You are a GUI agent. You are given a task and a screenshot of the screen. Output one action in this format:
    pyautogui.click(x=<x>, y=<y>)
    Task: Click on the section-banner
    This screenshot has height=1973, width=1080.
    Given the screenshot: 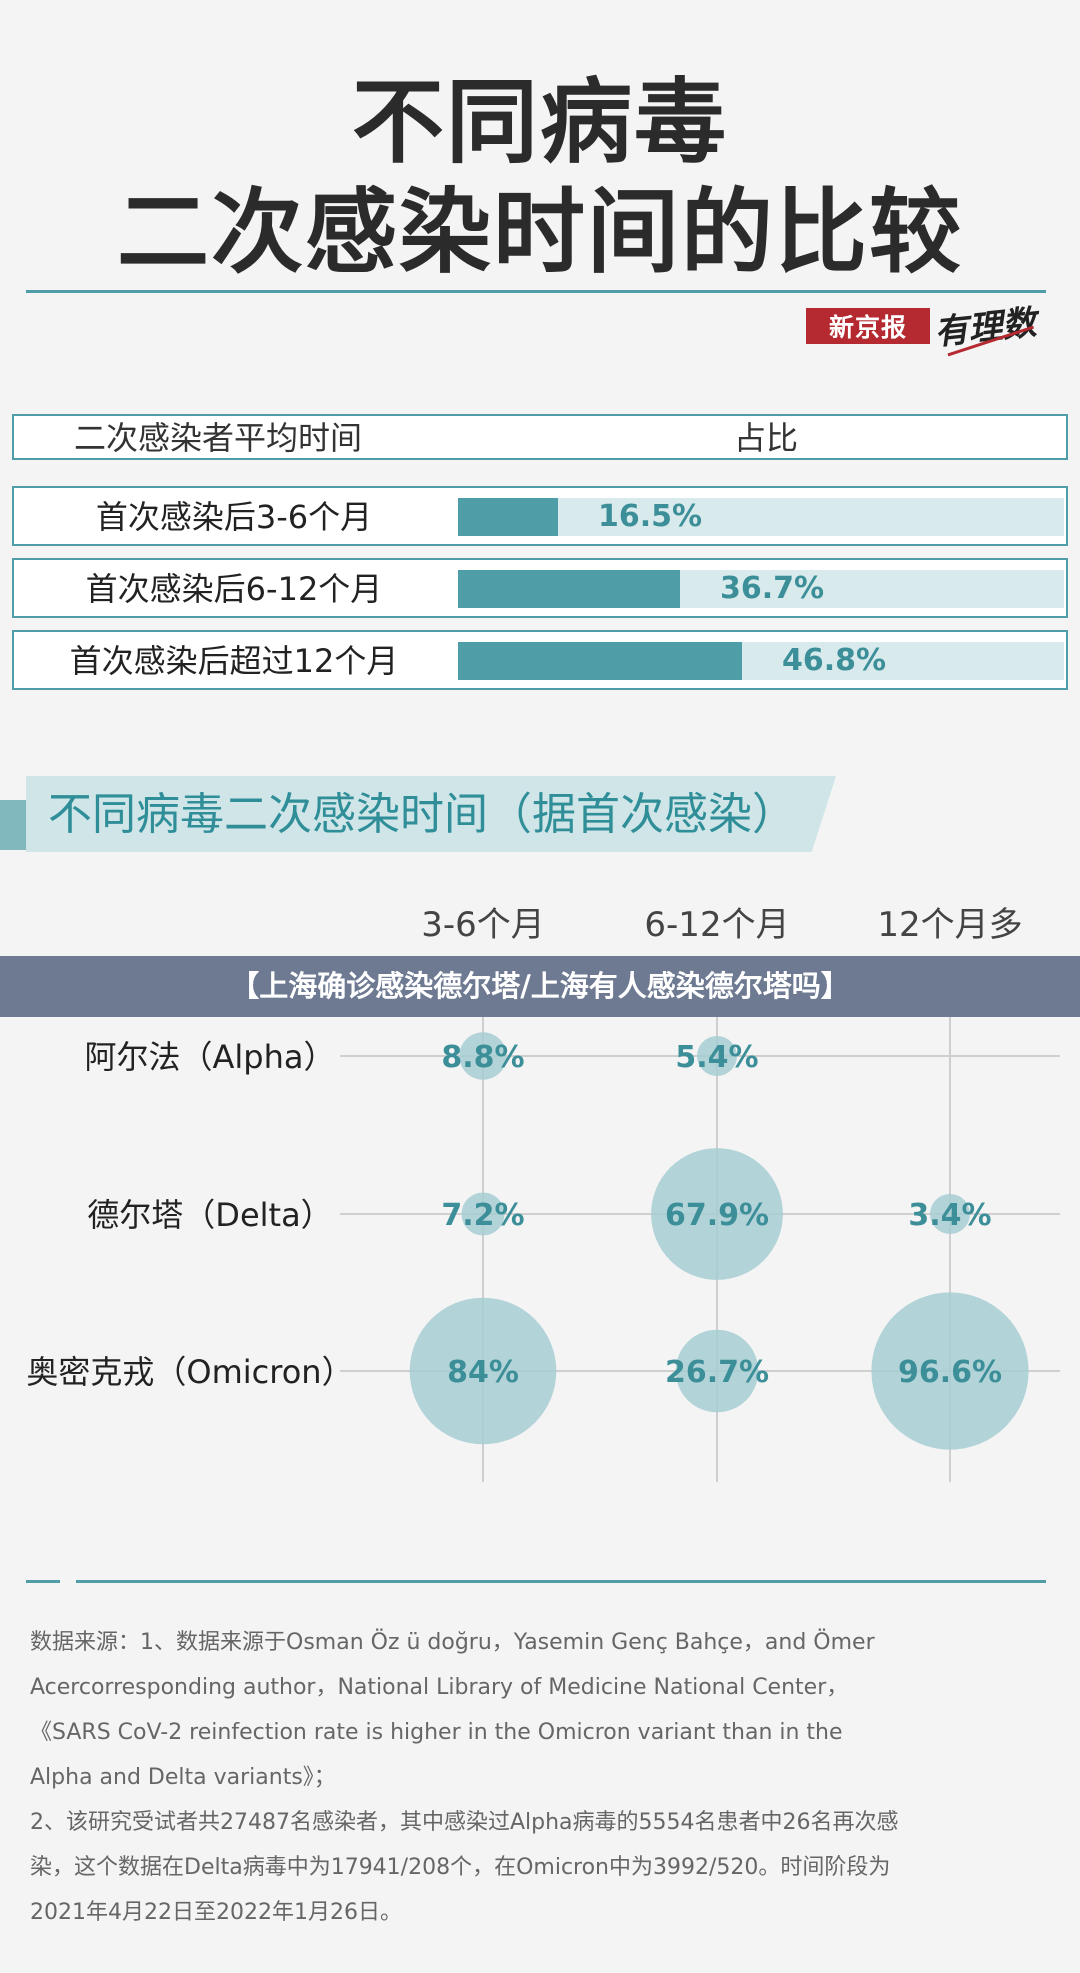 What is the action you would take?
    pyautogui.click(x=431, y=814)
    